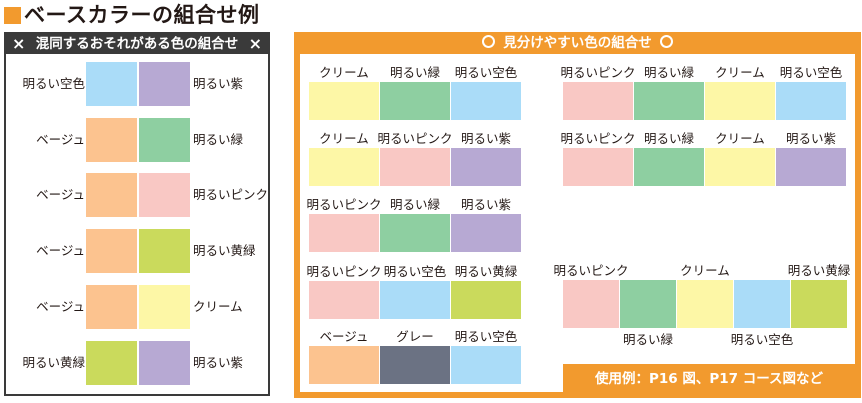 The width and height of the screenshot is (862, 403). I want to click on confusing-combination-row: ベージュ 明るいピンク, so click(137, 195).